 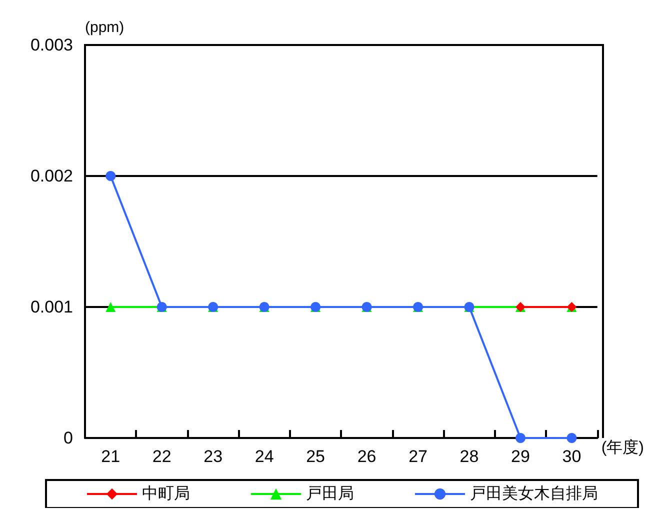 I want to click on x-tick-label: 21, so click(x=110, y=456).